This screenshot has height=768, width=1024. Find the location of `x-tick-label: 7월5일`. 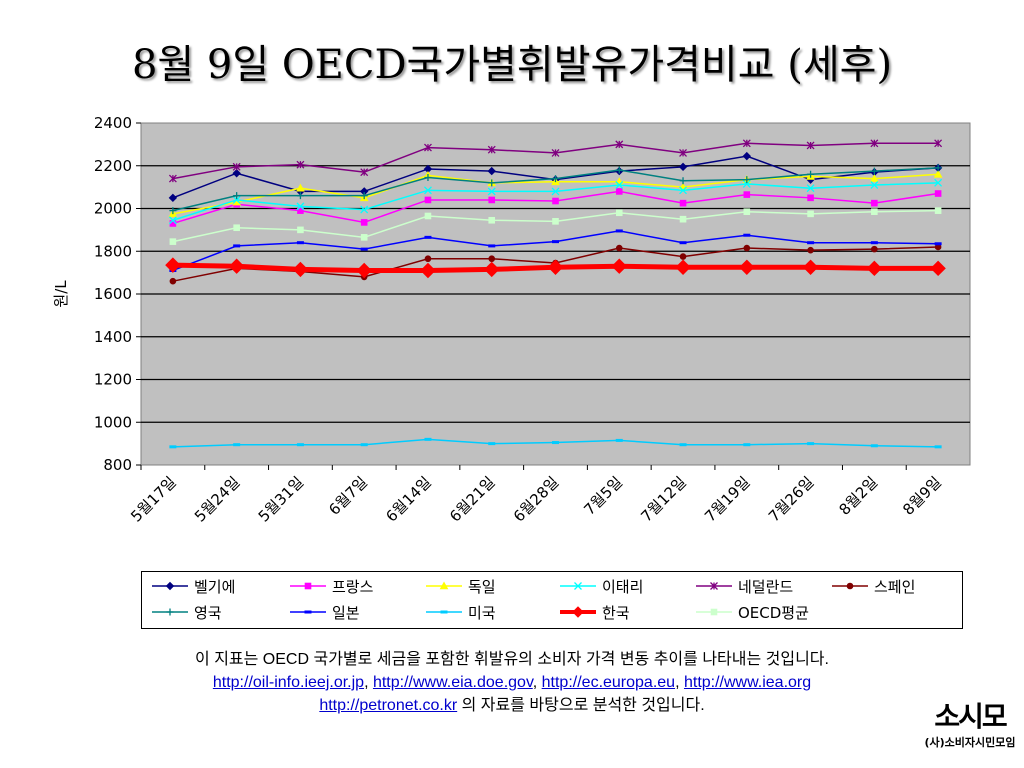

x-tick-label: 7월5일 is located at coordinates (603, 496).